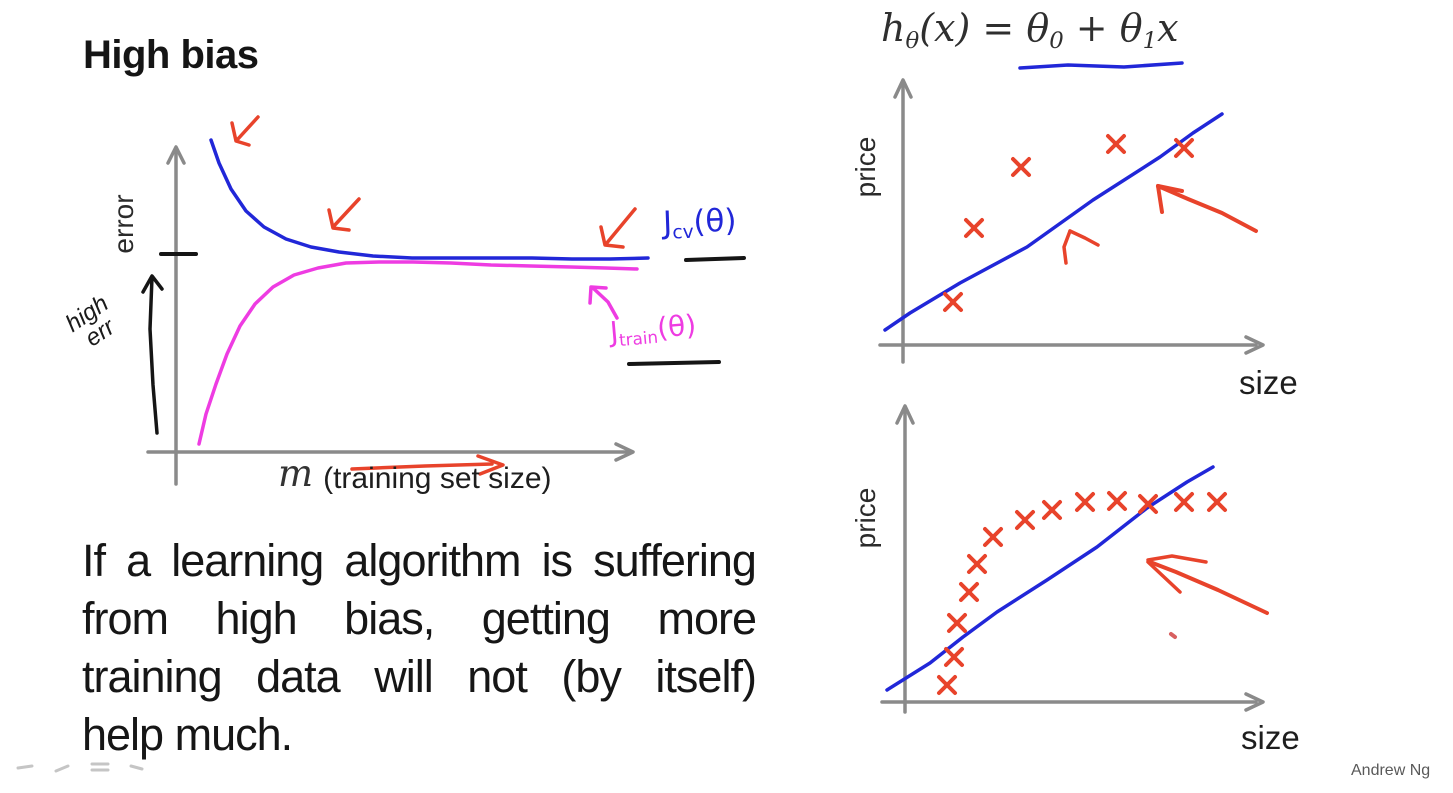 The width and height of the screenshot is (1453, 793). I want to click on body-line-4: help much., so click(187, 734).